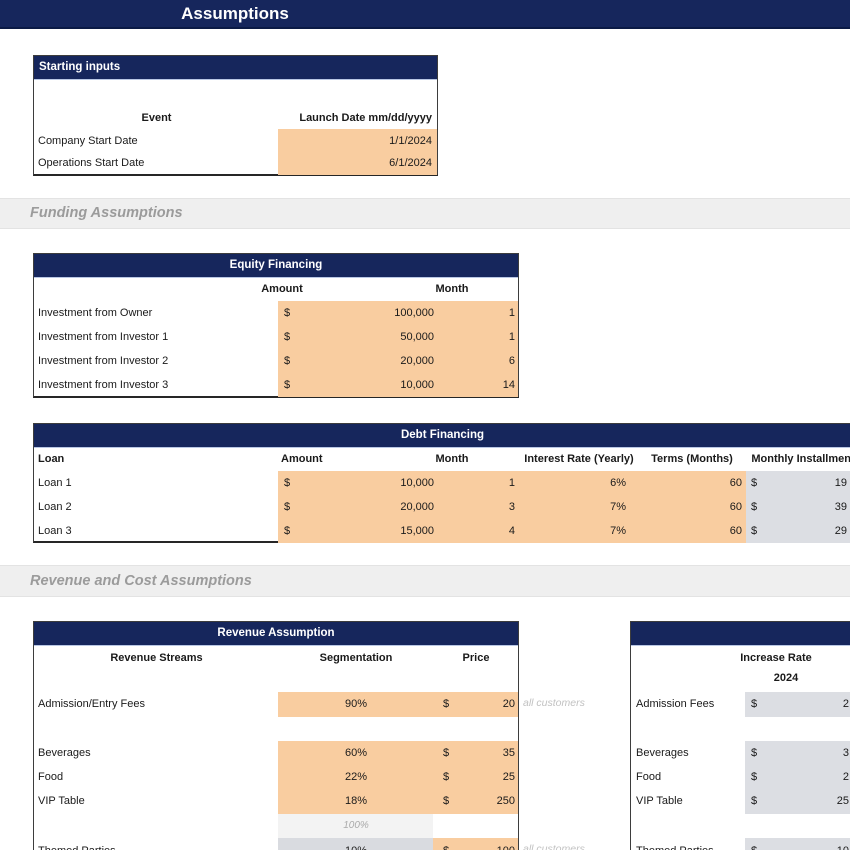 The width and height of the screenshot is (850, 850). I want to click on operations-start-date-value: 6/1/2024, so click(410, 163).